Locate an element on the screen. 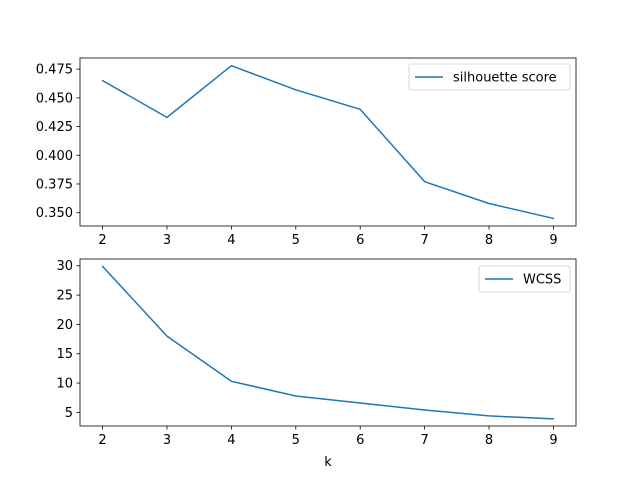  legend-label: silhouette score is located at coordinates (505, 78).